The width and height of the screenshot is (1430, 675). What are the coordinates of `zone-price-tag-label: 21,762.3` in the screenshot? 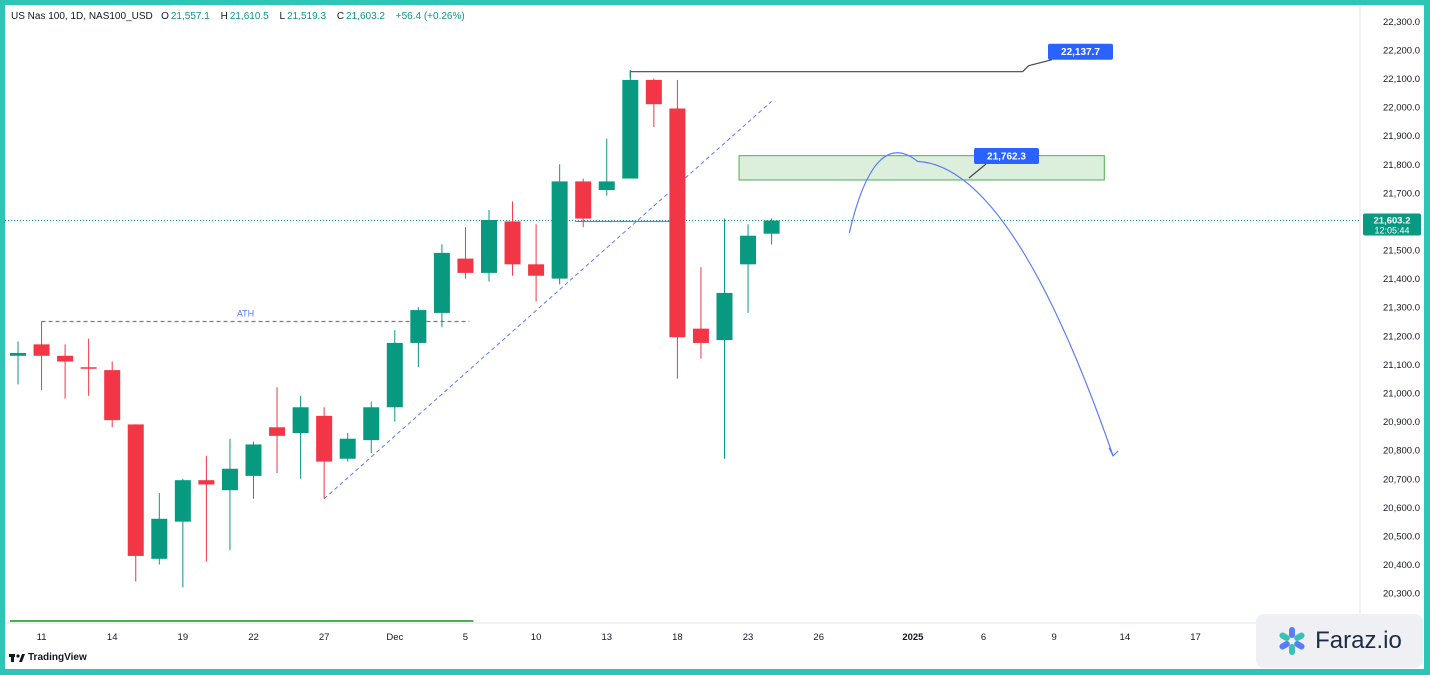 It's located at (1006, 157).